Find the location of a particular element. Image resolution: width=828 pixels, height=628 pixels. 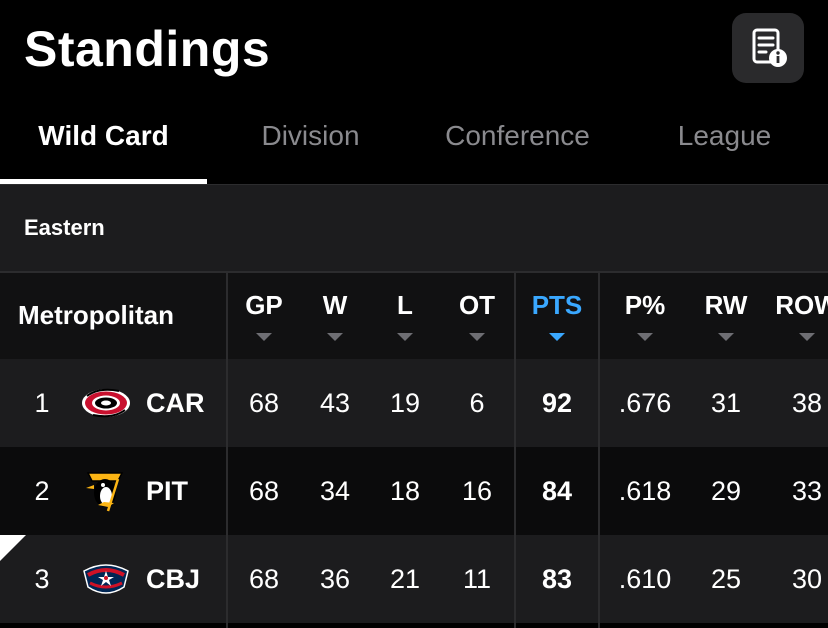

document-info-icon is located at coordinates (769, 47).